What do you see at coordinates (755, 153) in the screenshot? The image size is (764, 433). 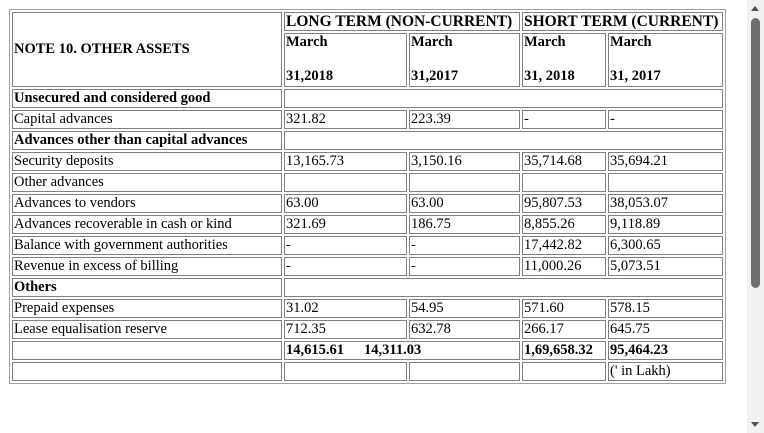 I see `scrollbar-thumb` at bounding box center [755, 153].